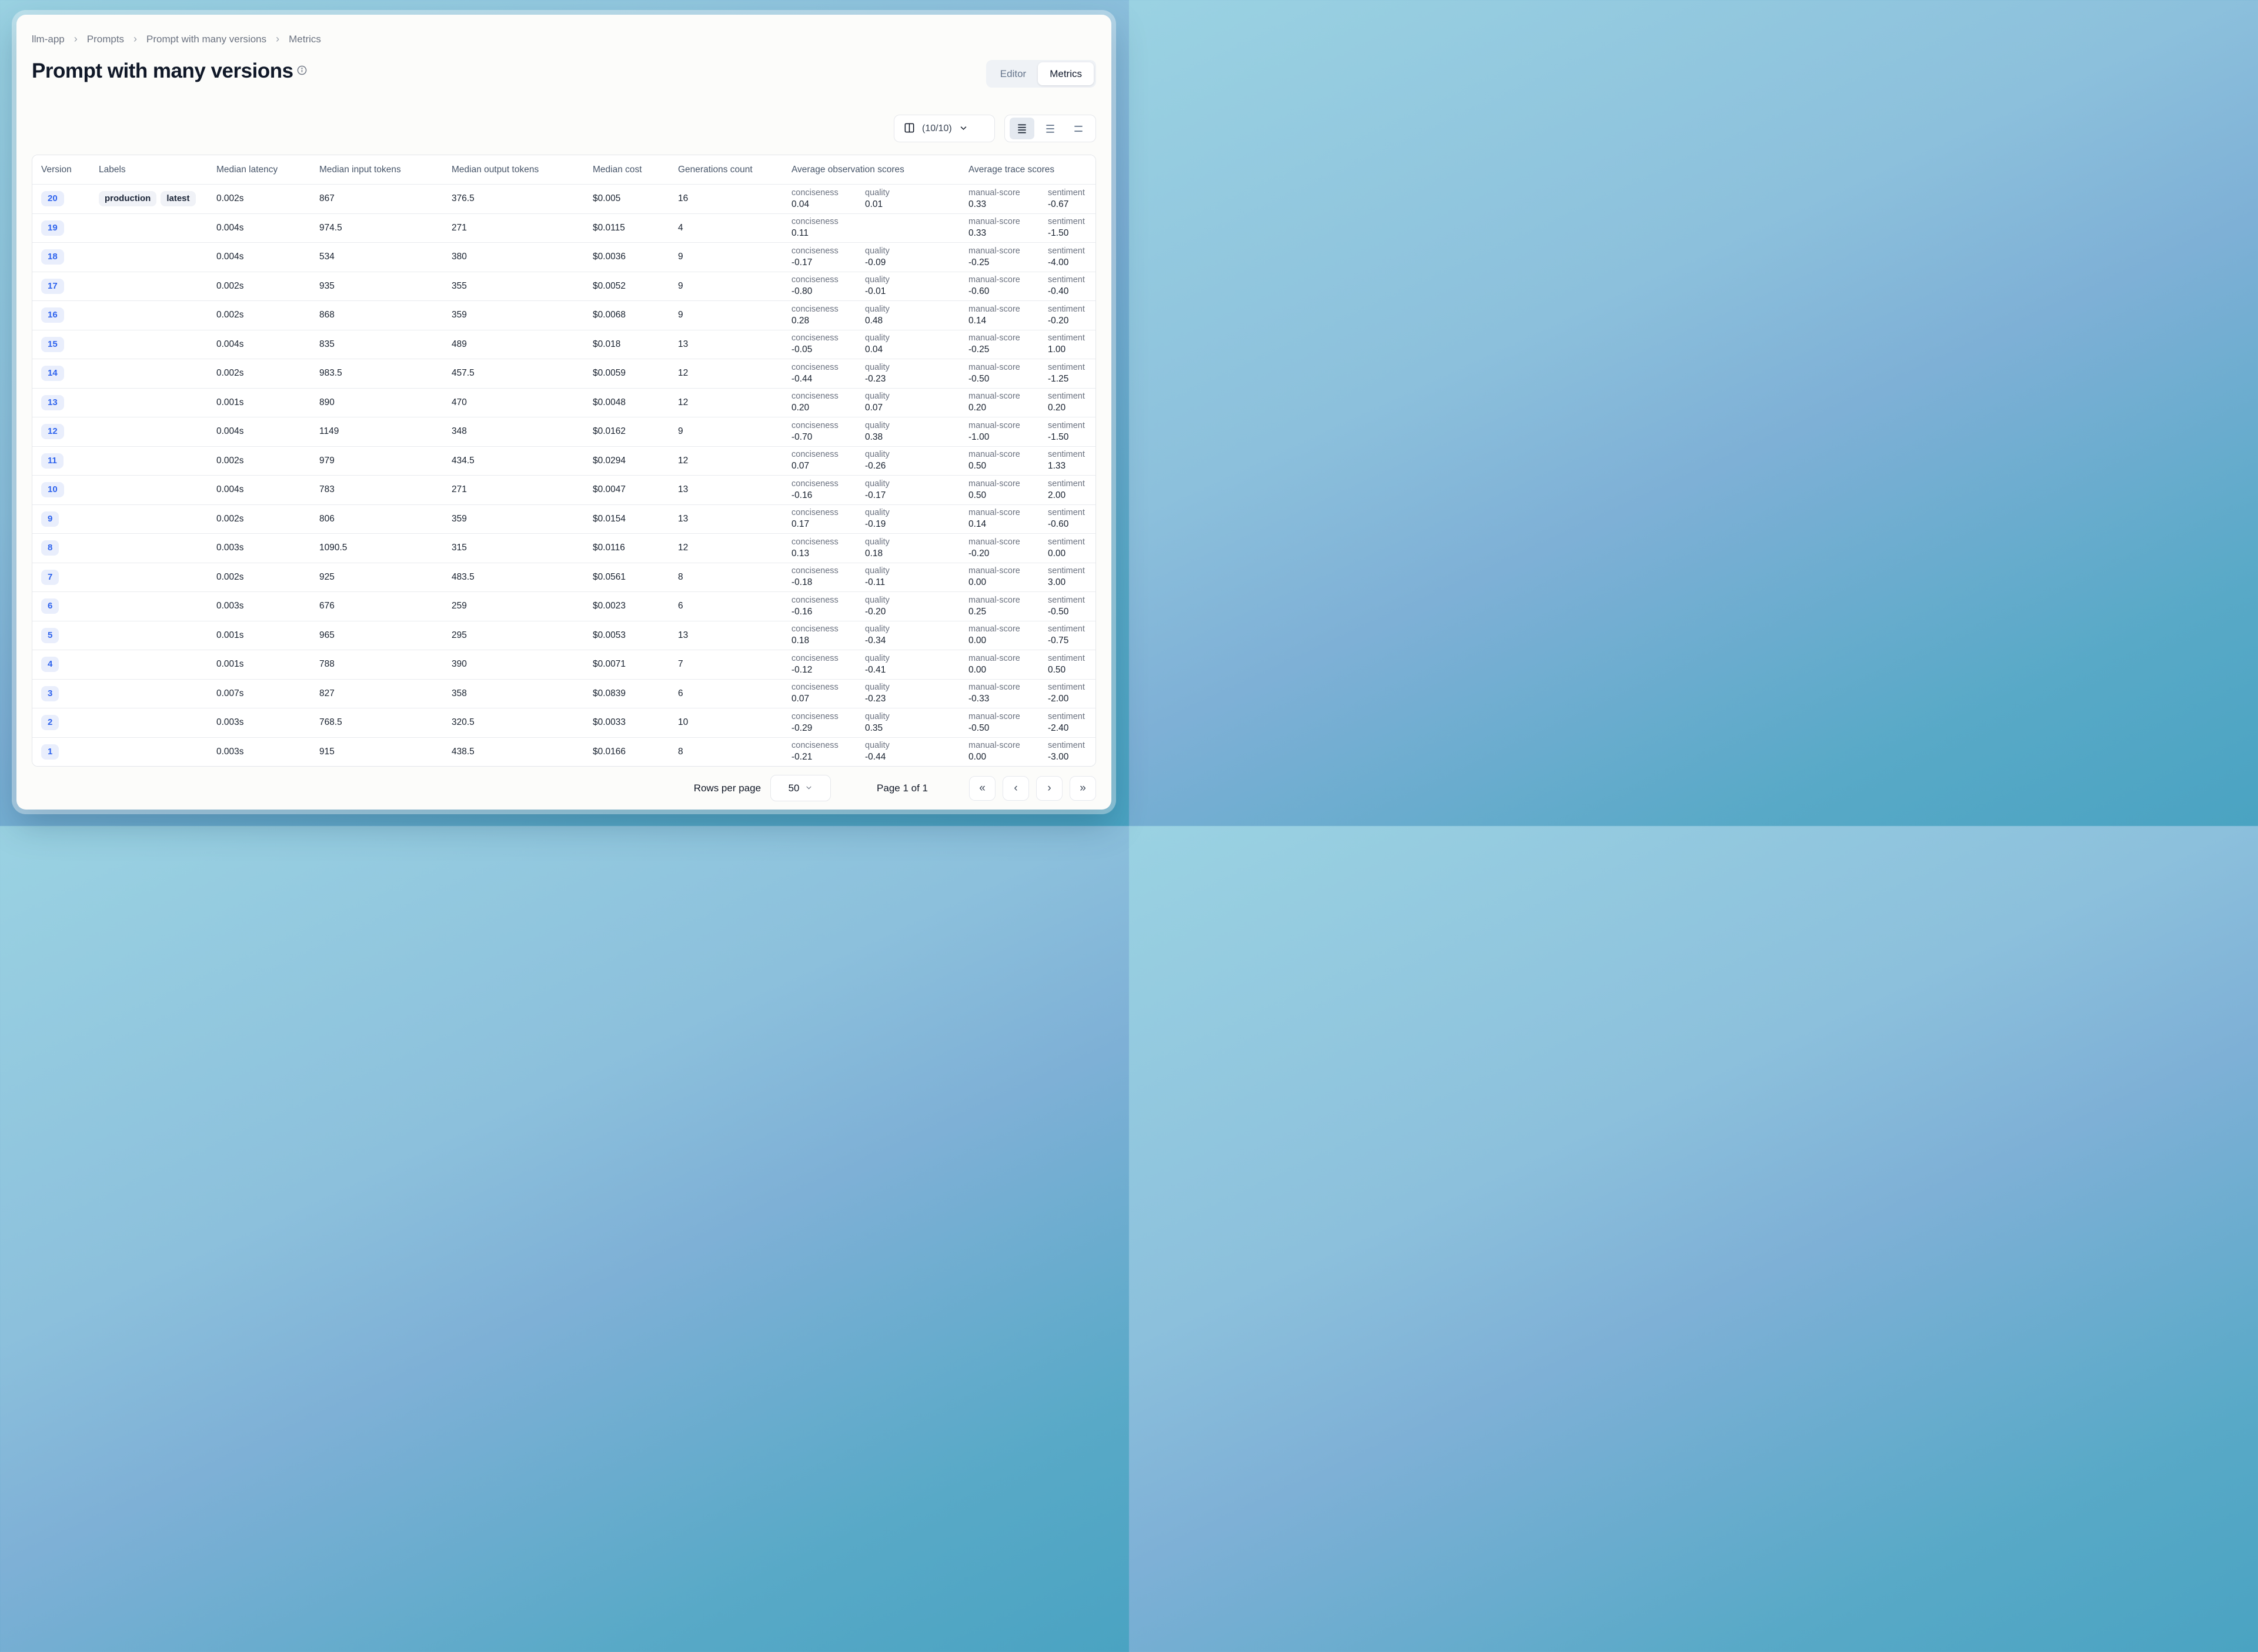 The width and height of the screenshot is (2258, 1652). What do you see at coordinates (61, 548) in the screenshot?
I see `version-cell: 8` at bounding box center [61, 548].